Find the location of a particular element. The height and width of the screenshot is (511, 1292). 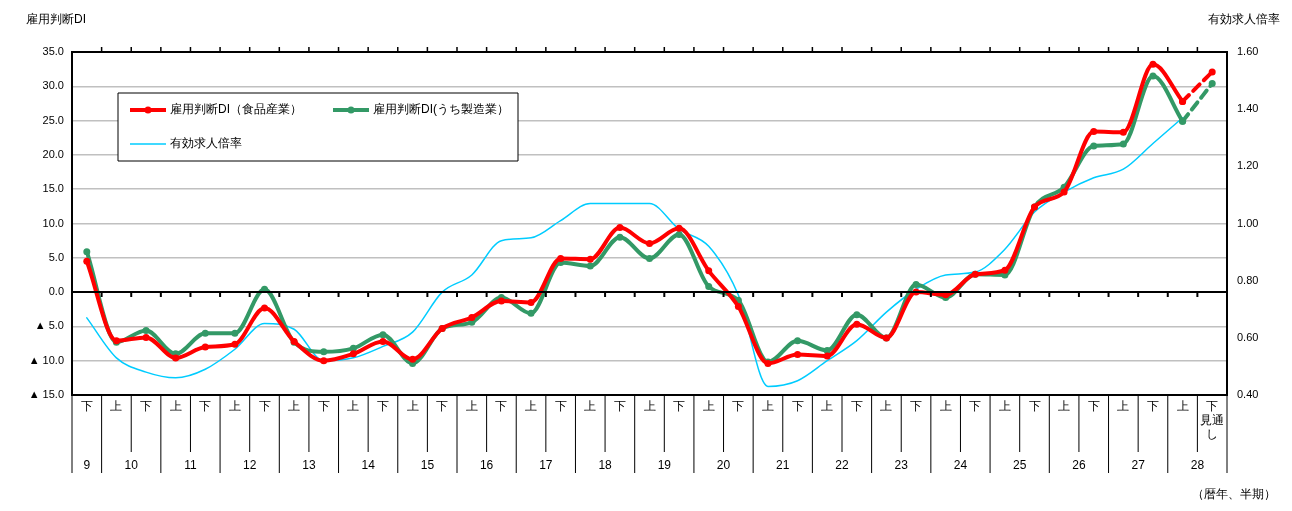

text: 12 is located at coordinates (250, 465).